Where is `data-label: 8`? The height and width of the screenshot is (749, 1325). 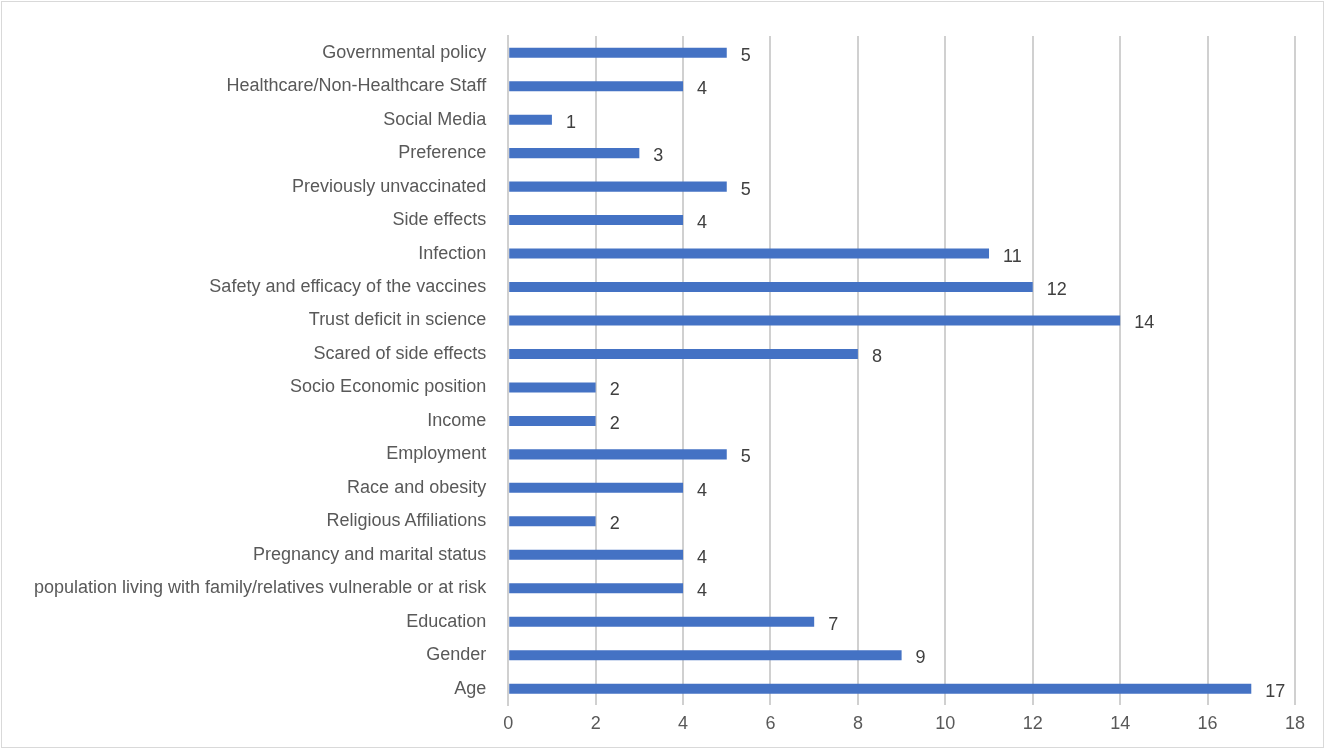
data-label: 8 is located at coordinates (876, 355).